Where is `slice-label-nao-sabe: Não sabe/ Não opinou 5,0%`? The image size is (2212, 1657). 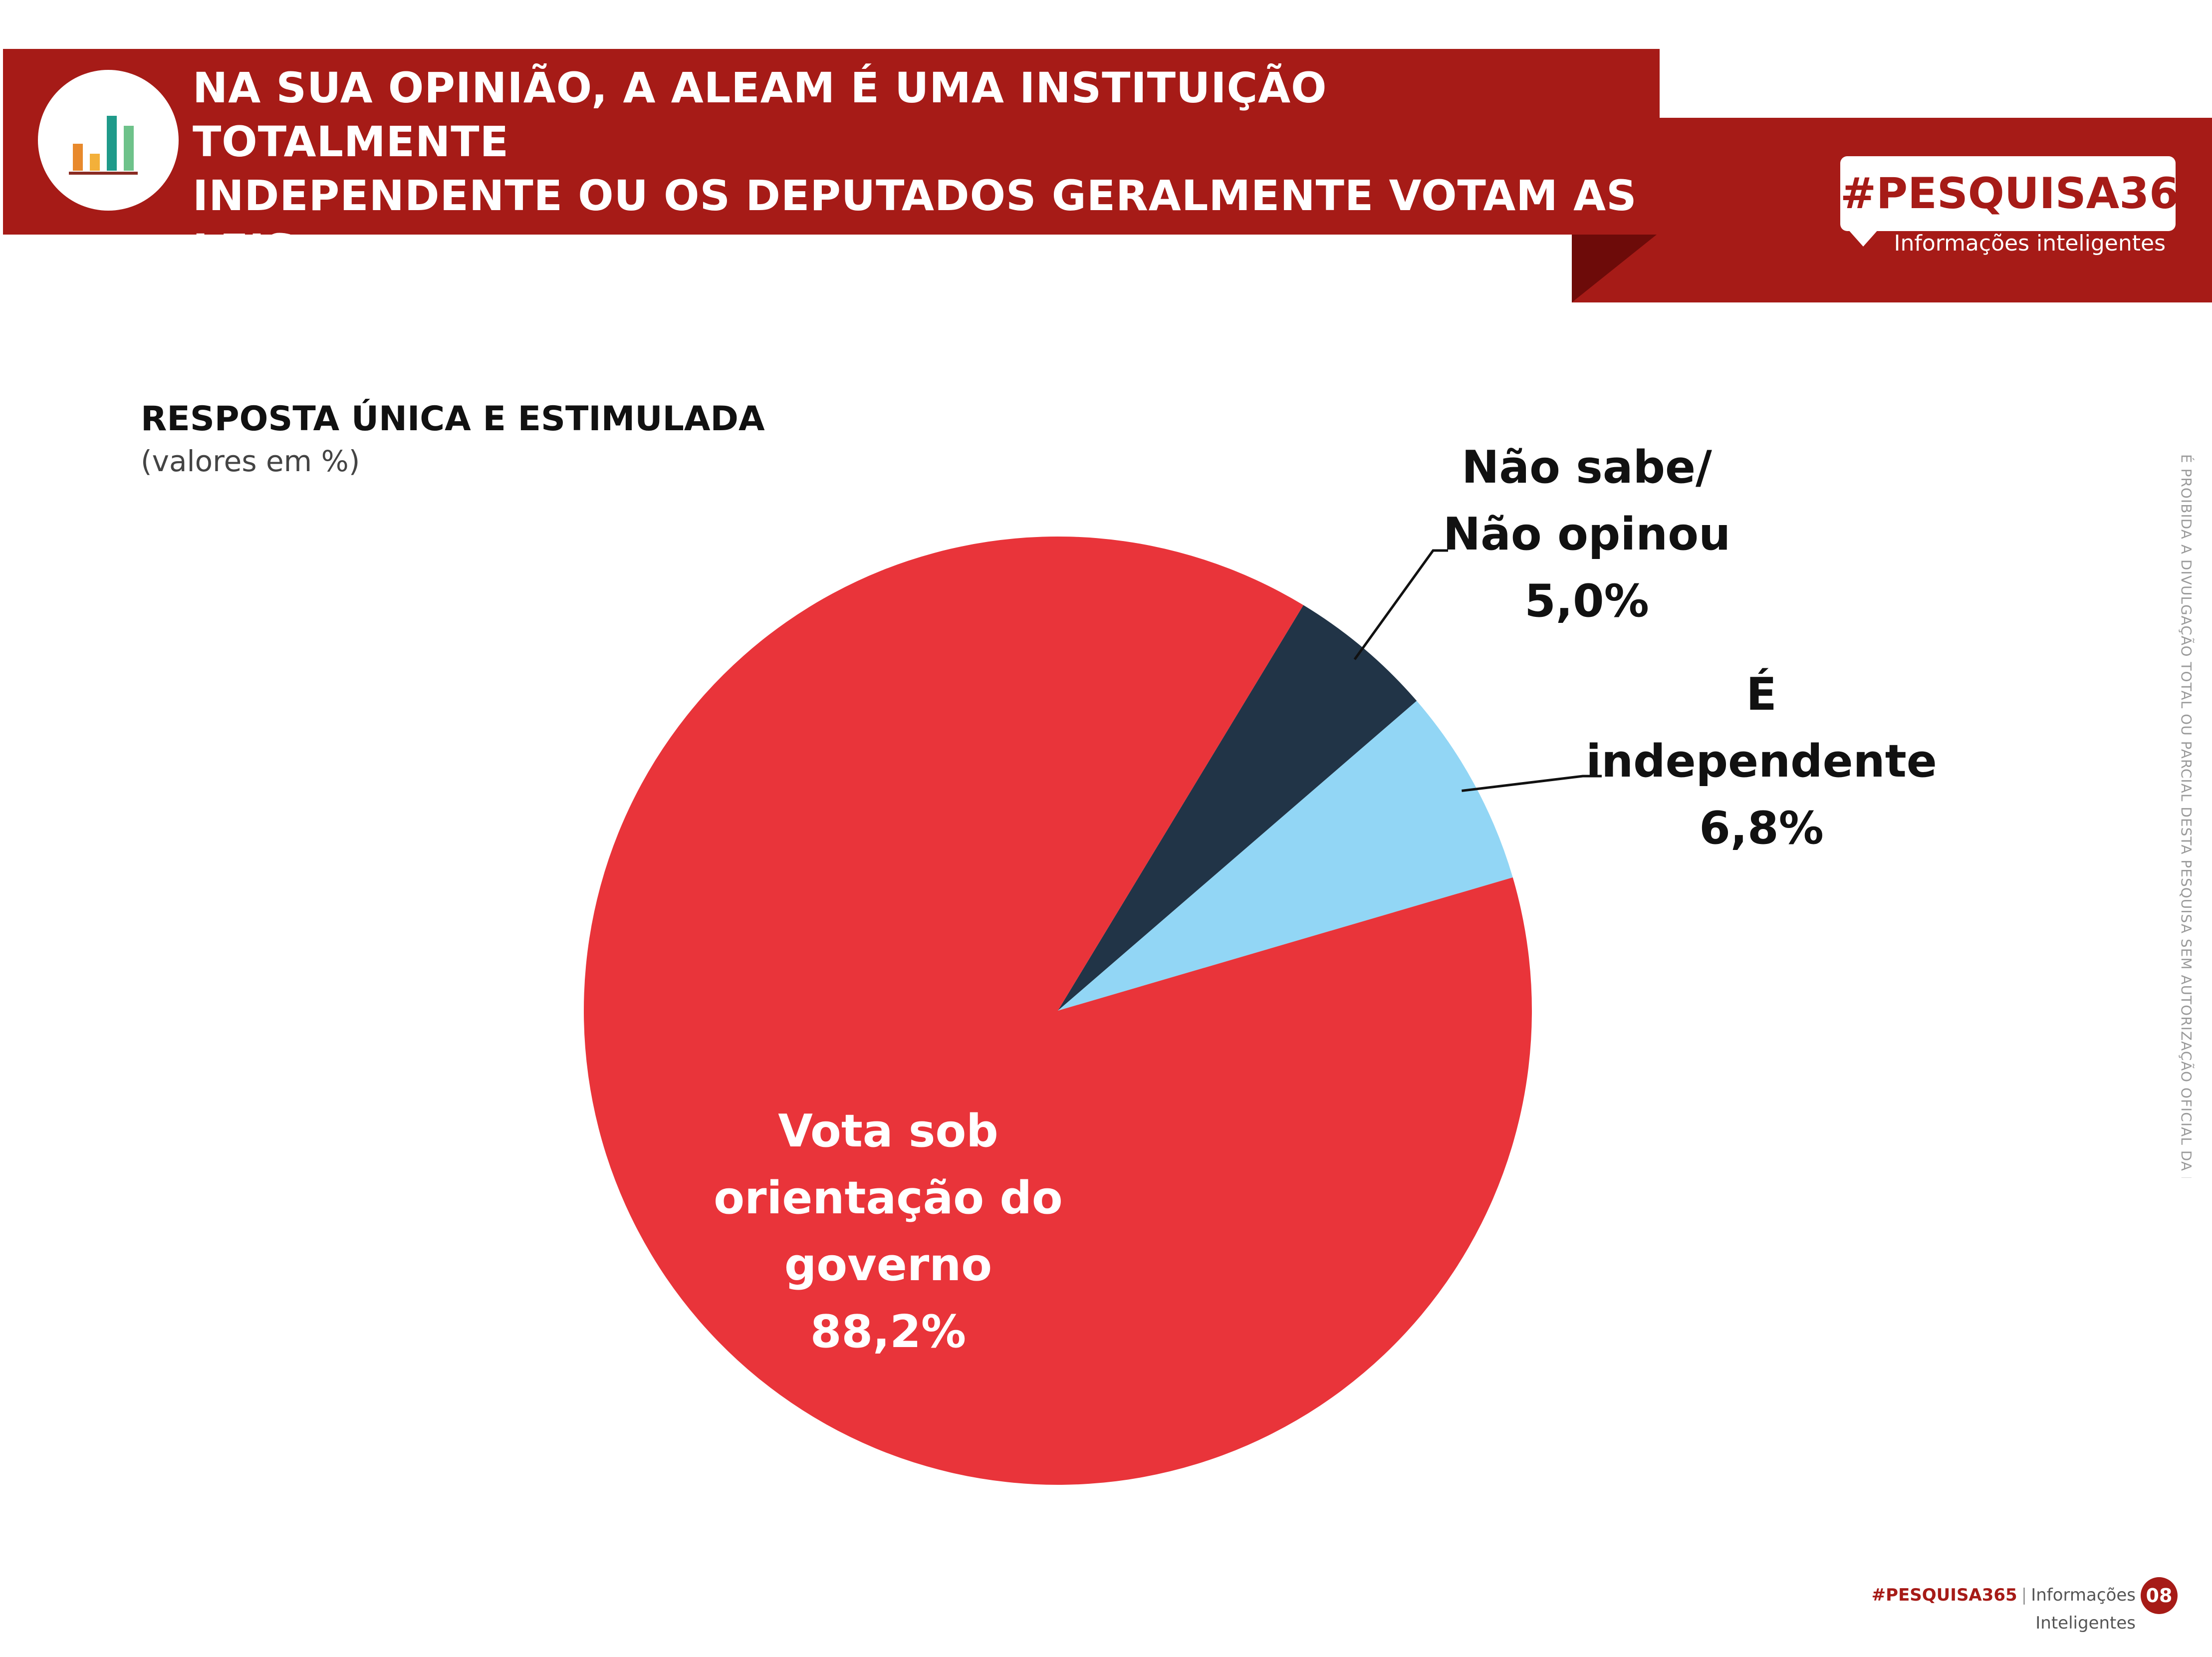
slice-label-nao-sabe: Não sabe/ Não opinou 5,0% is located at coordinates (1586, 534).